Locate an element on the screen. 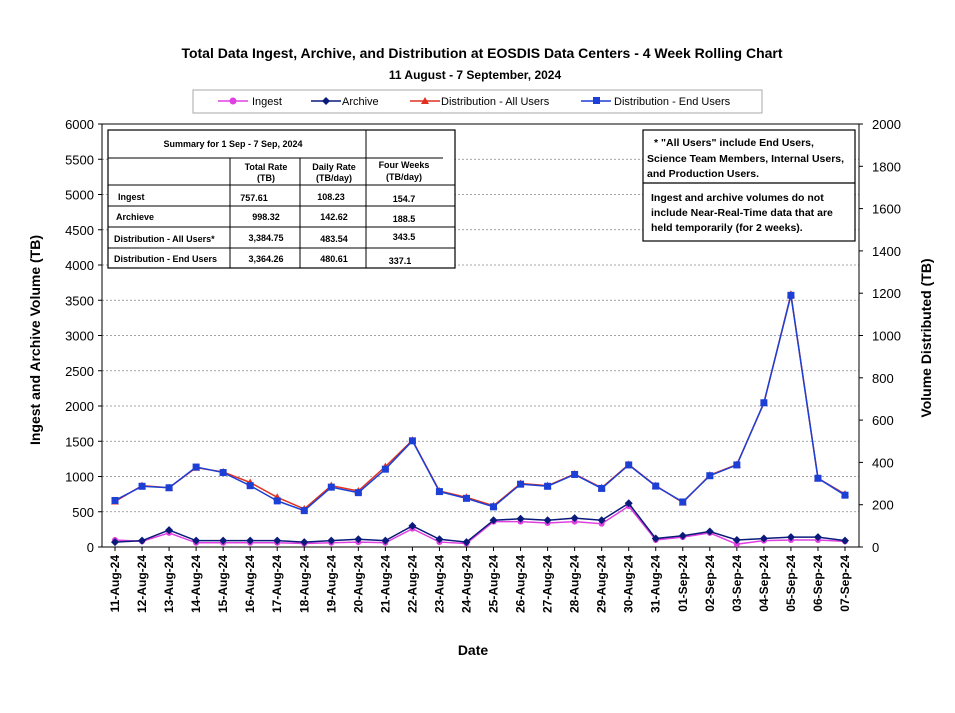 The height and width of the screenshot is (713, 955). x-tick-label: 01-Sep-24 is located at coordinates (683, 583).